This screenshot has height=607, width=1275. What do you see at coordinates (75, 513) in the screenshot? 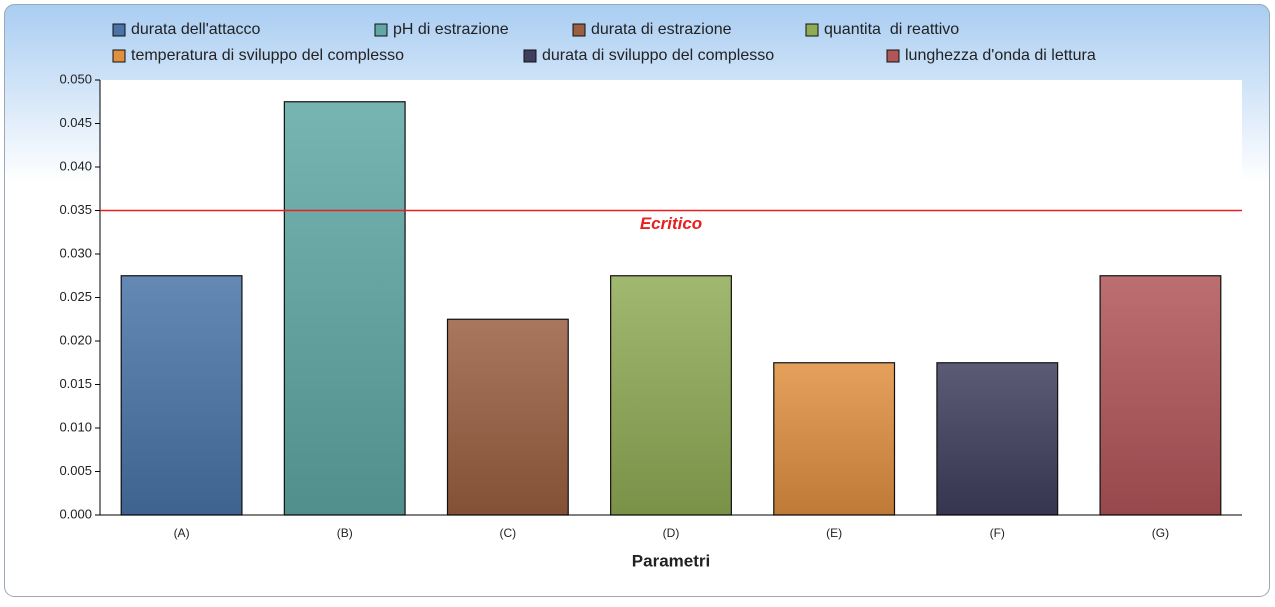
I see `y-tick-label: 0.000` at bounding box center [75, 513].